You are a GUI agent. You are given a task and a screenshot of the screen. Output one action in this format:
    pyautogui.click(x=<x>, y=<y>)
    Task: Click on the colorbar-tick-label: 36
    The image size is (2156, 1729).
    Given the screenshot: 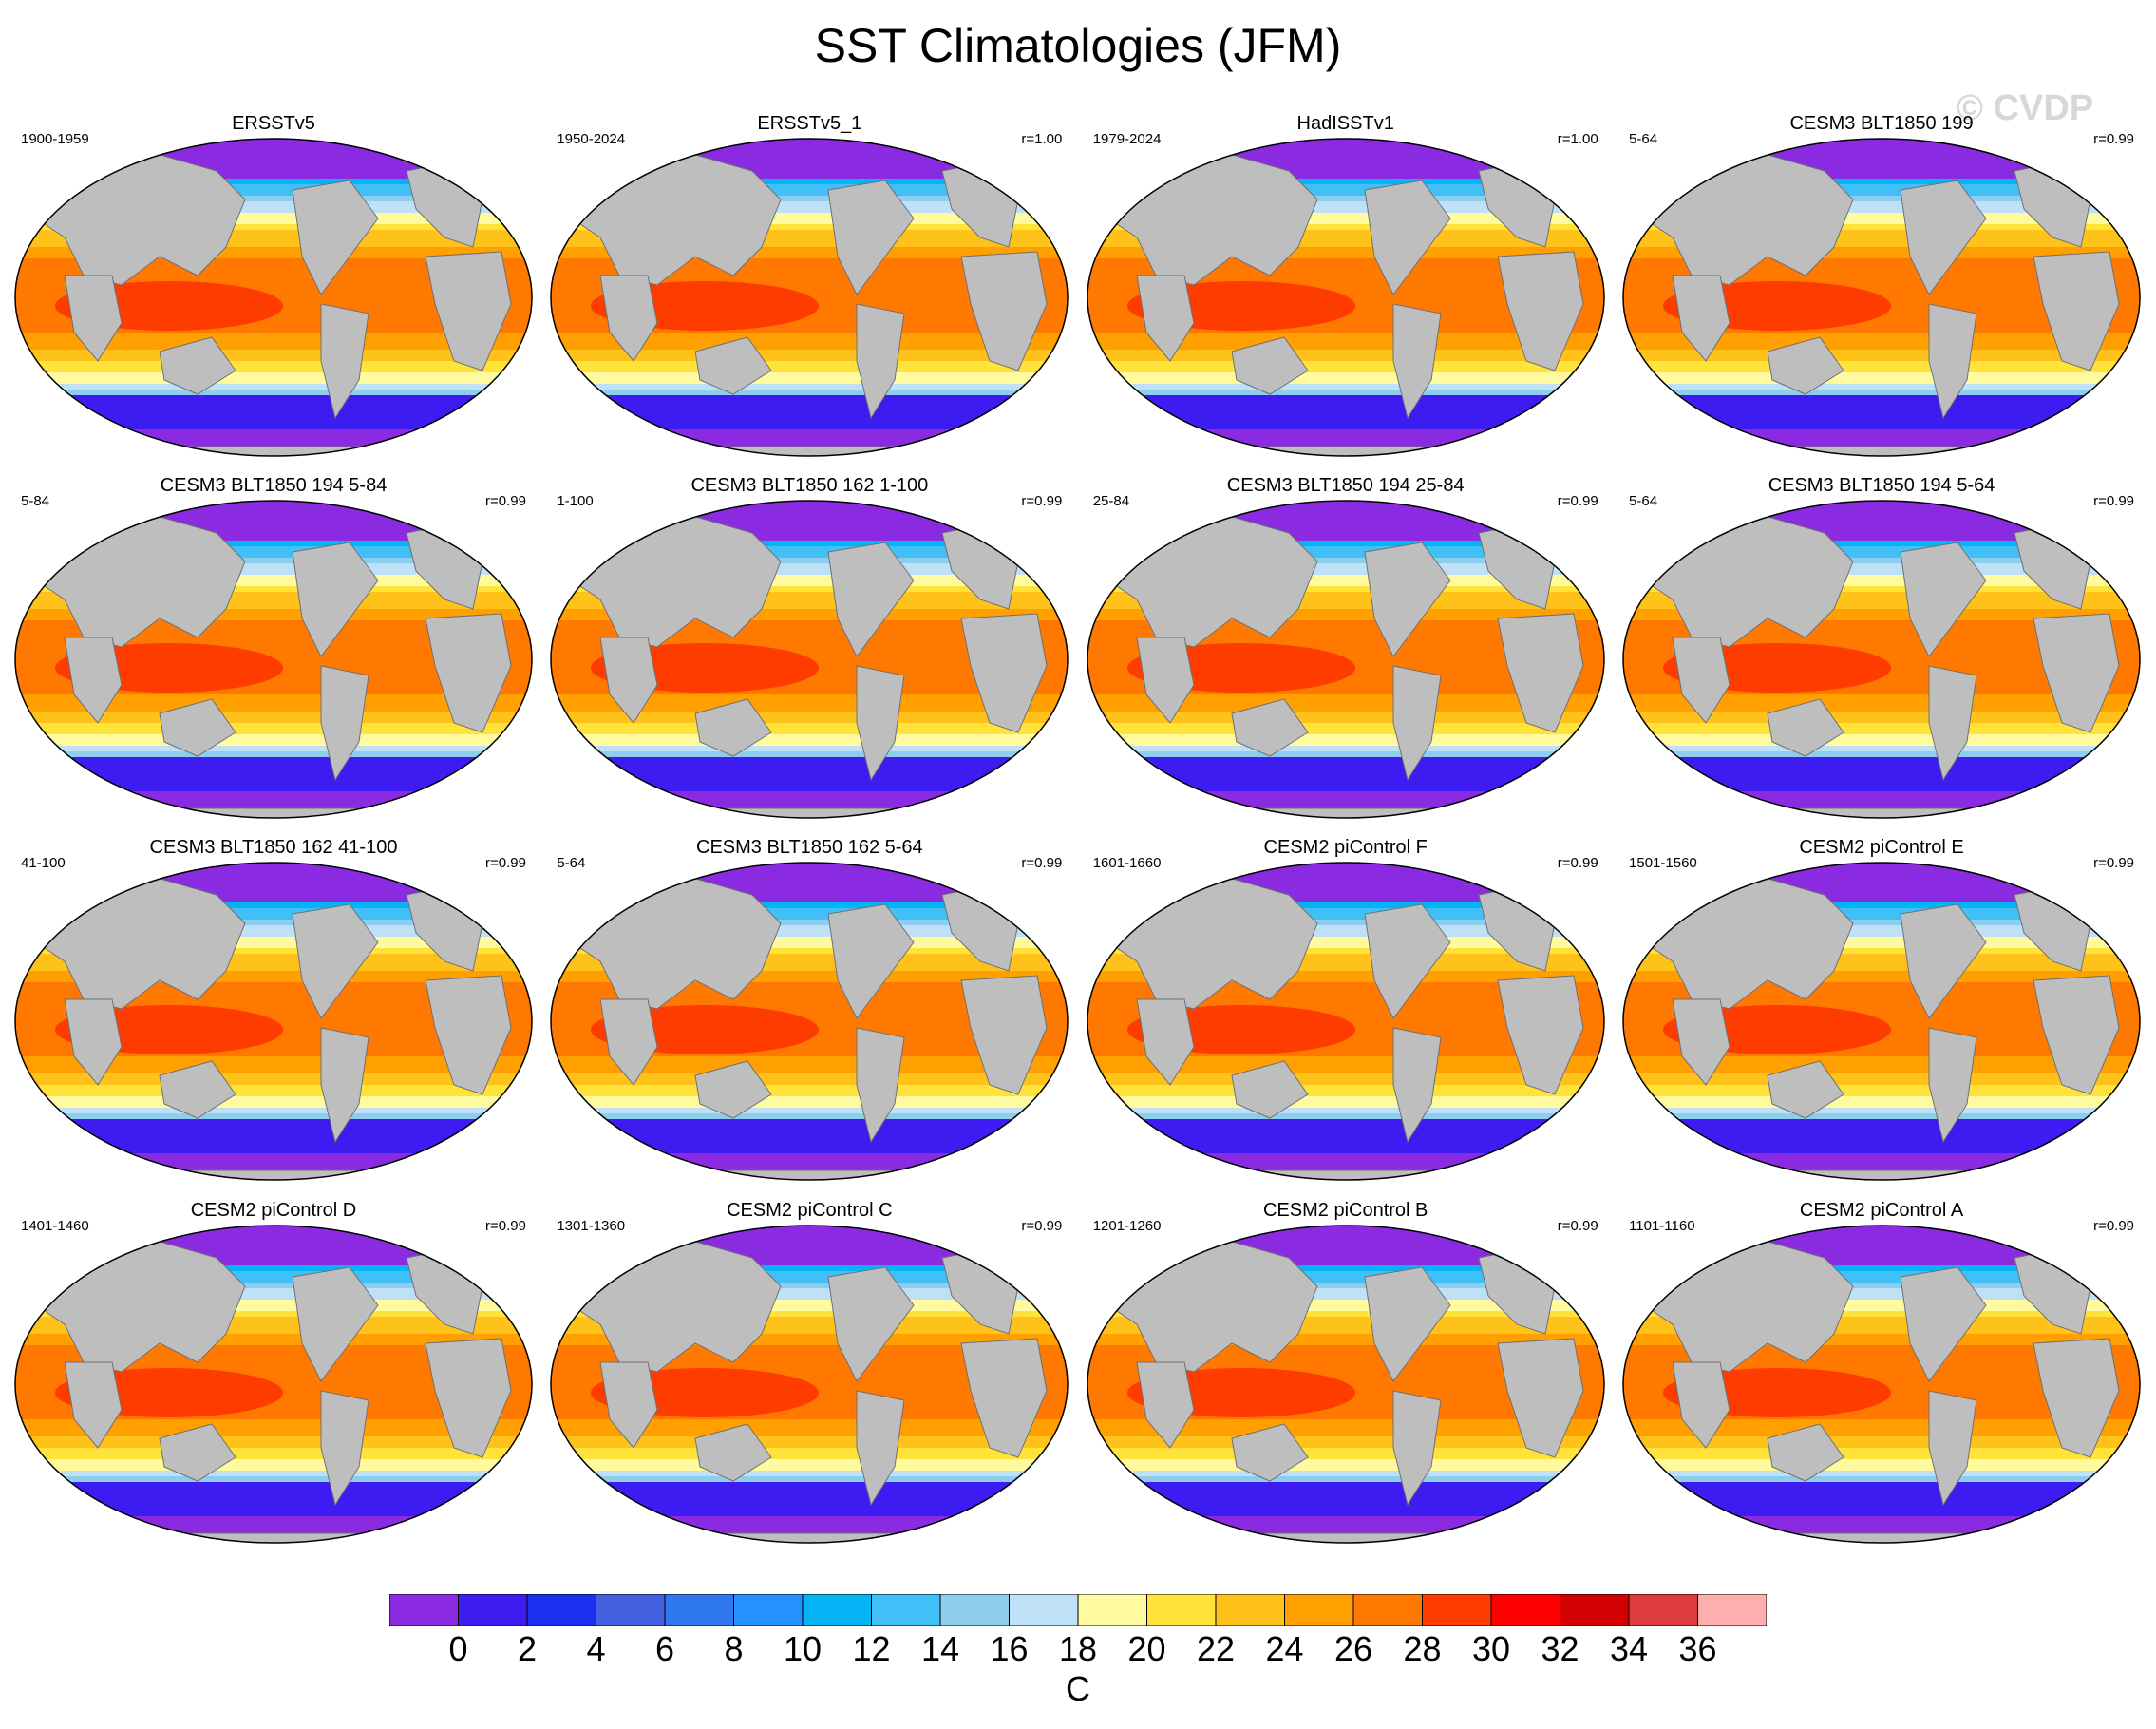 What is the action you would take?
    pyautogui.click(x=1697, y=1648)
    